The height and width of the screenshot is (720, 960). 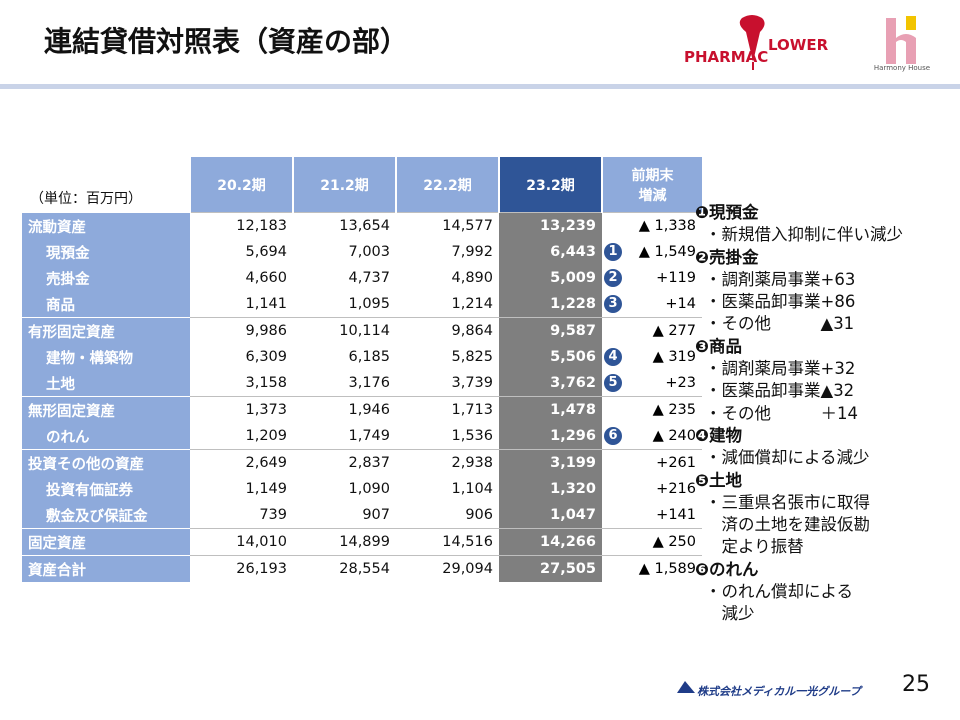 What do you see at coordinates (779, 592) in the screenshot?
I see `note-line: ・のれん償却による` at bounding box center [779, 592].